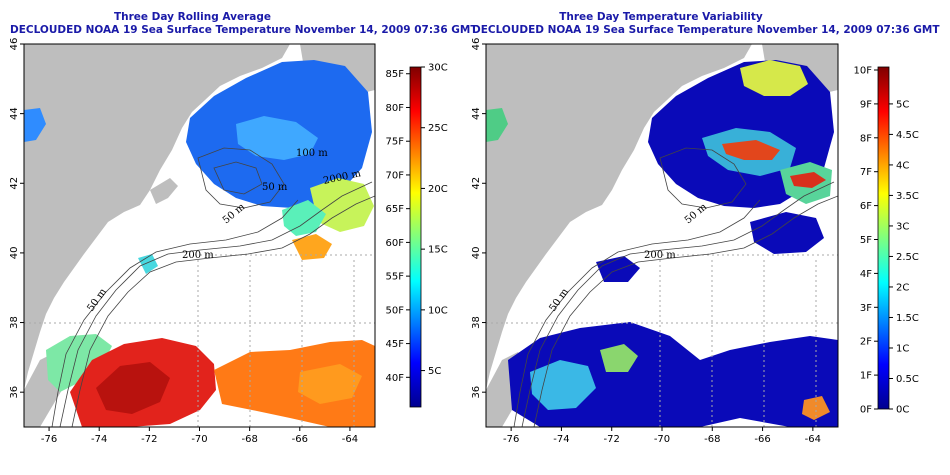  Describe the element at coordinates (866, 240) in the screenshot. I see `right-colorbar-f-label: 5F` at that location.